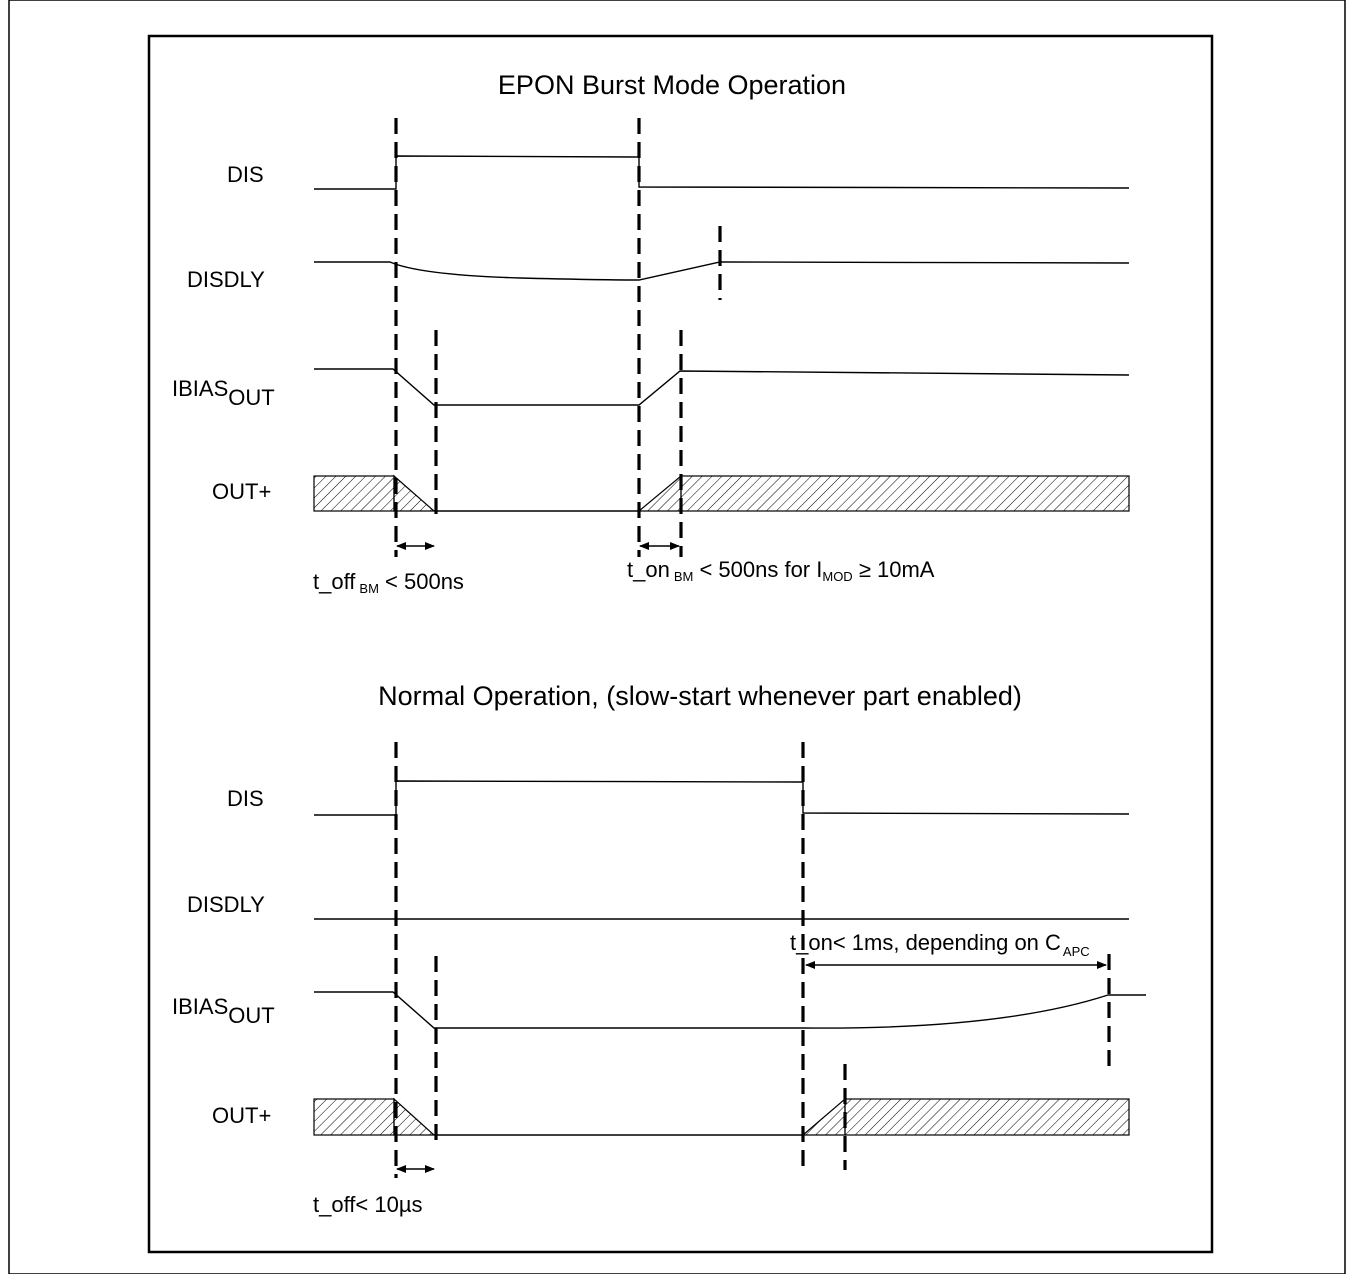 This screenshot has width=1354, height=1274. What do you see at coordinates (241, 491) in the screenshot?
I see `out-plus-label: OUT+` at bounding box center [241, 491].